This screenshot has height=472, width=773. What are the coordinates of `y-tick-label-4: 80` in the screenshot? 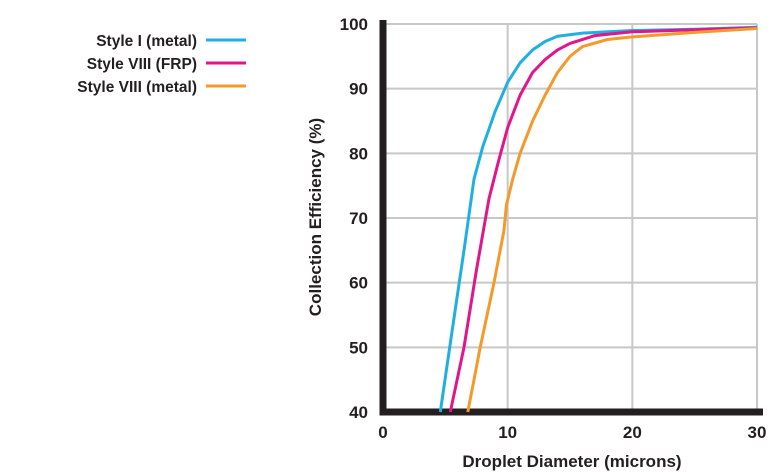 It's located at (358, 153).